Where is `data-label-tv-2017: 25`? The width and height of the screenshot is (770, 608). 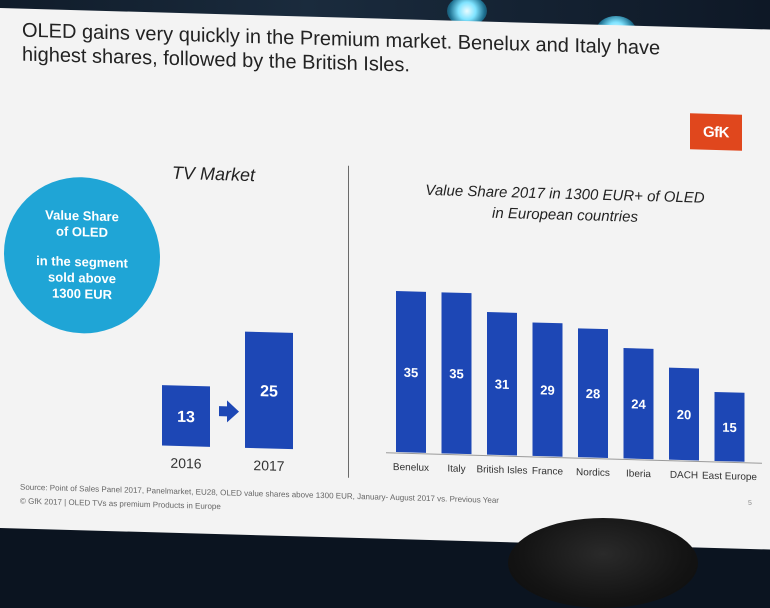
data-label-tv-2017: 25 is located at coordinates (269, 391).